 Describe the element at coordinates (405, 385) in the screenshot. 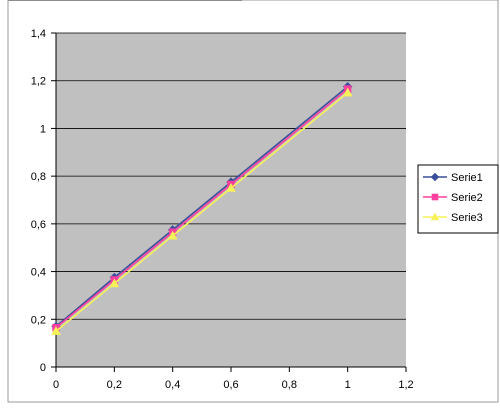

I see `x-tick-label: 1,2` at that location.